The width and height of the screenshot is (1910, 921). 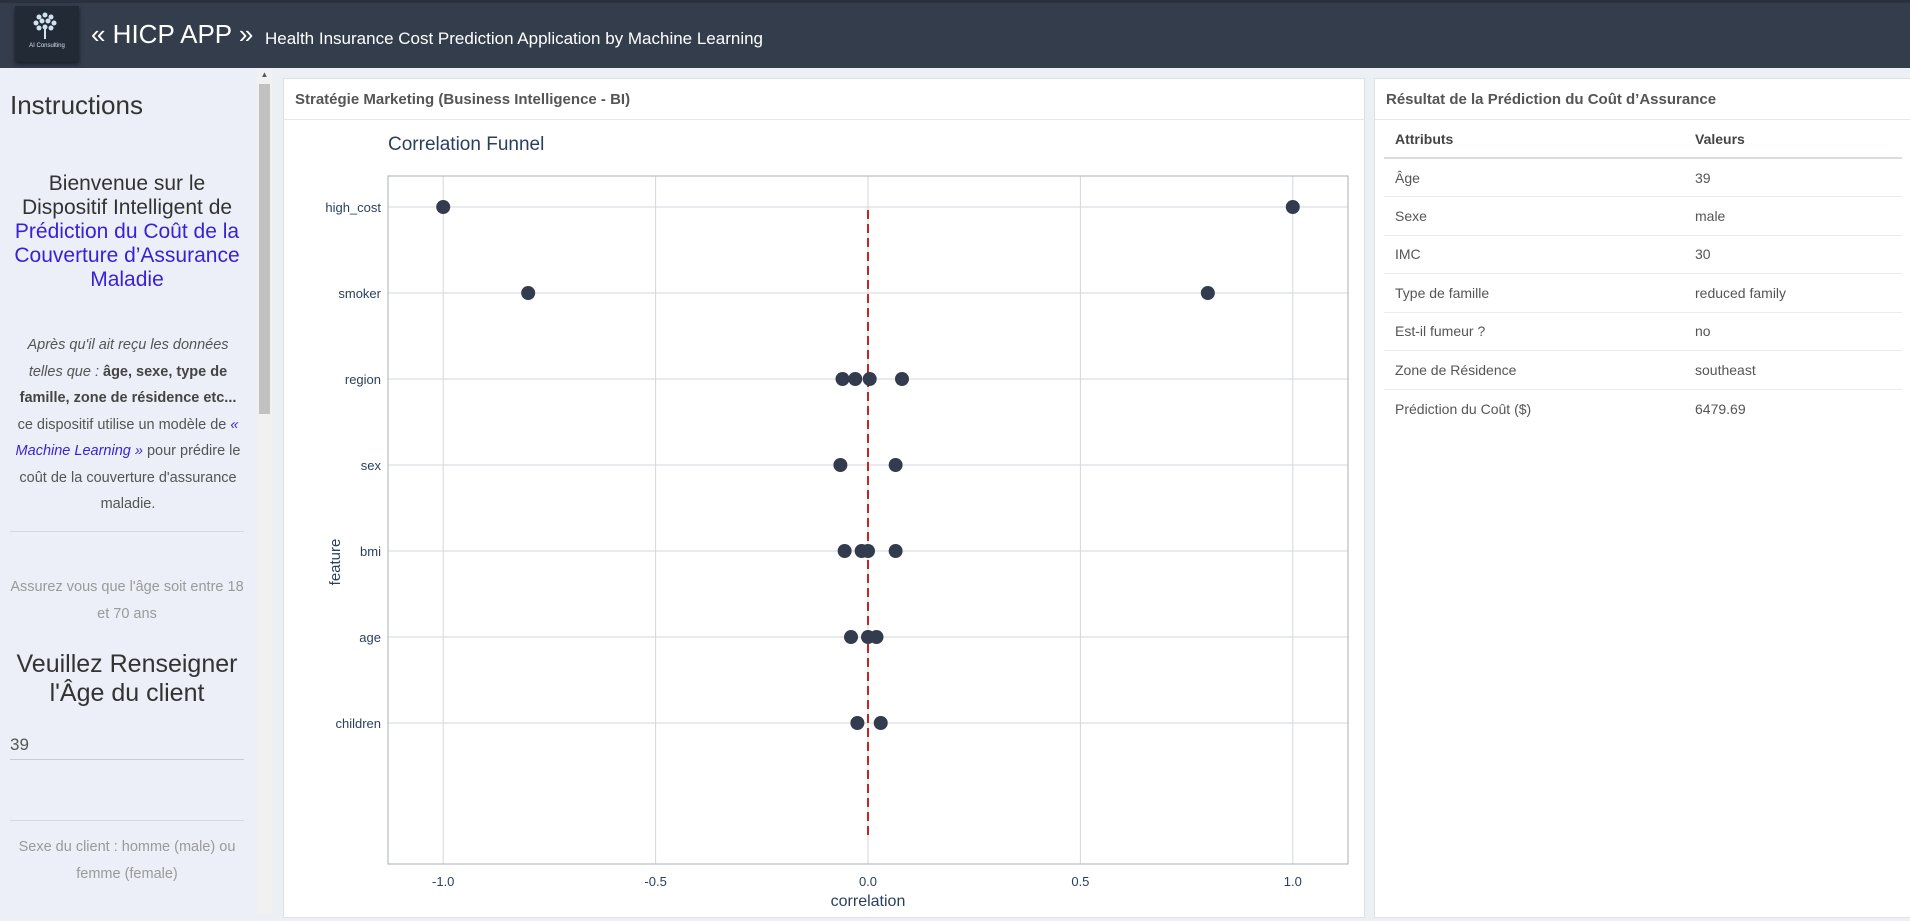 What do you see at coordinates (1534, 331) in the screenshot?
I see `row-attr: Est-il fumeur ?` at bounding box center [1534, 331].